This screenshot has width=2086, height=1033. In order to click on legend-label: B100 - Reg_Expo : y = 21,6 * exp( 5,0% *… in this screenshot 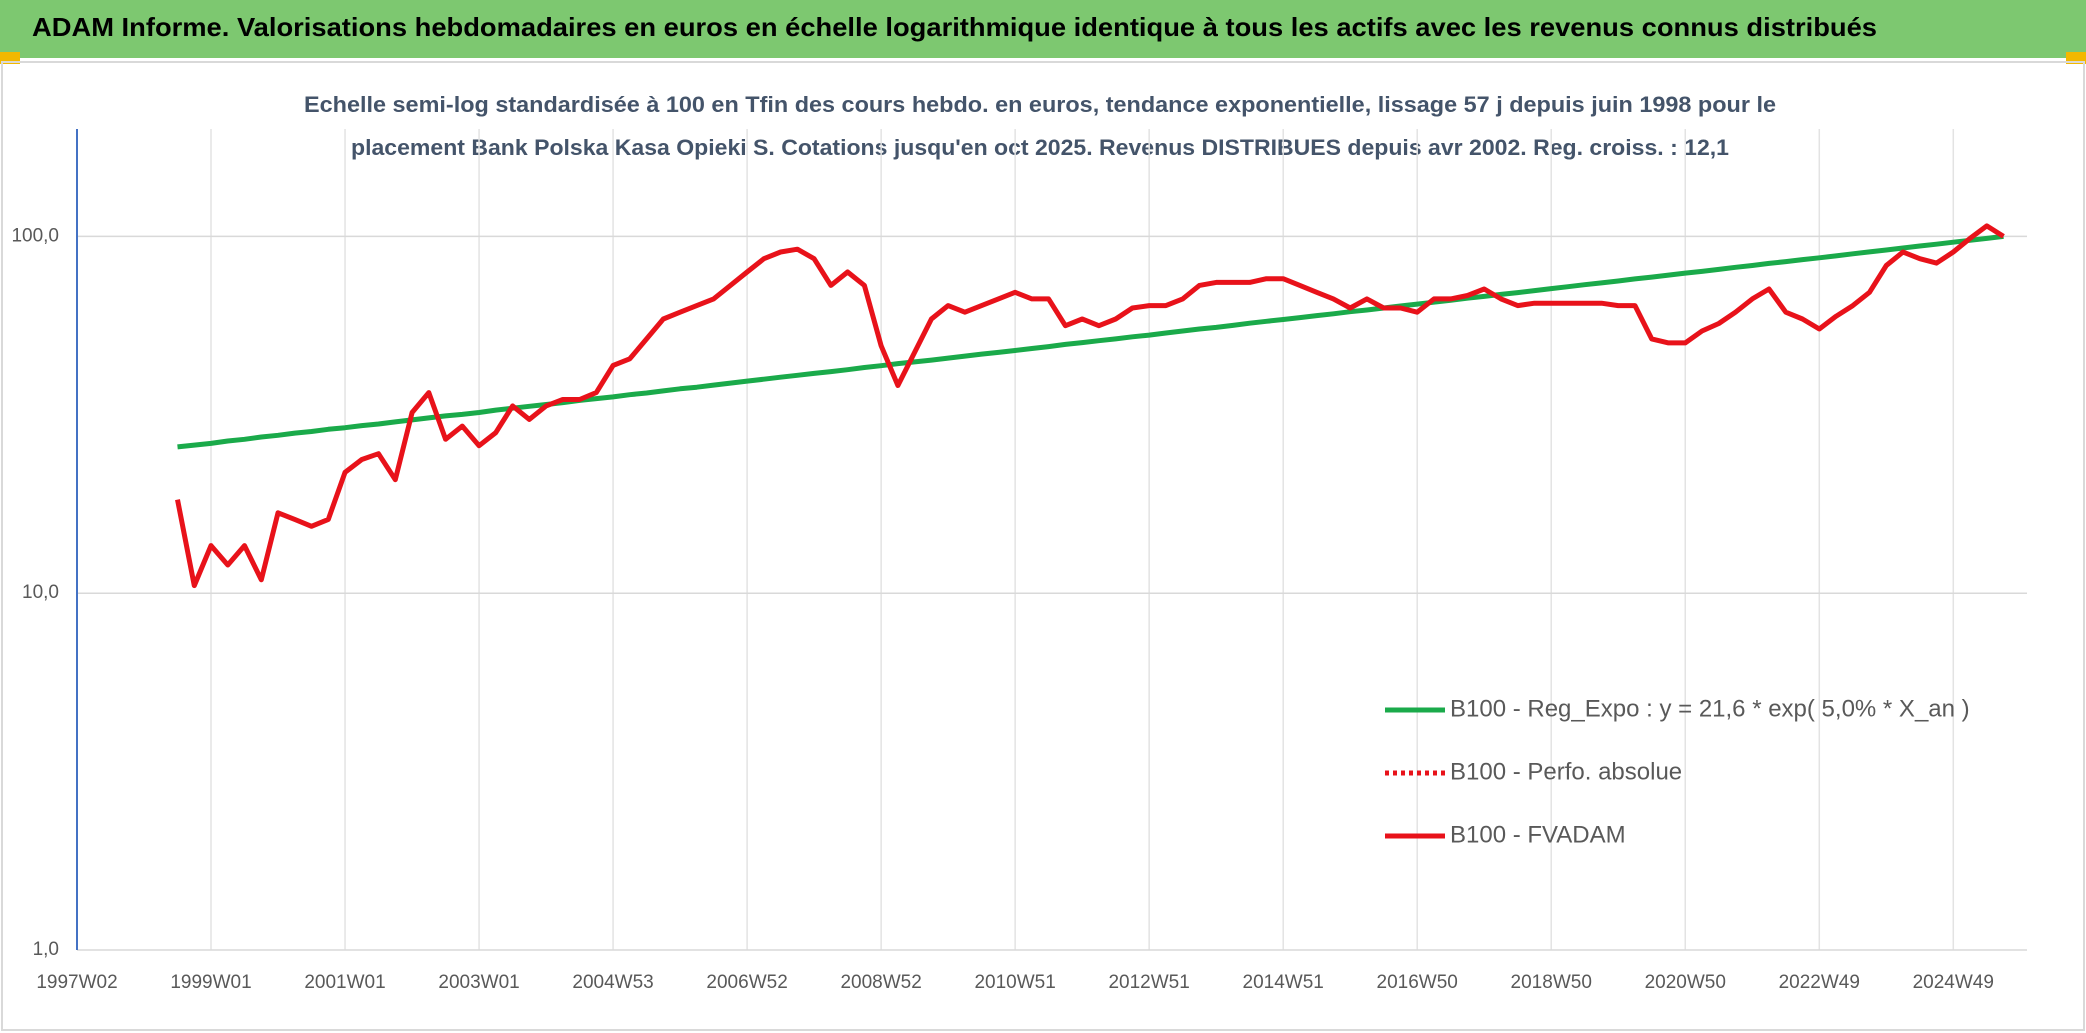, I will do `click(1710, 708)`.